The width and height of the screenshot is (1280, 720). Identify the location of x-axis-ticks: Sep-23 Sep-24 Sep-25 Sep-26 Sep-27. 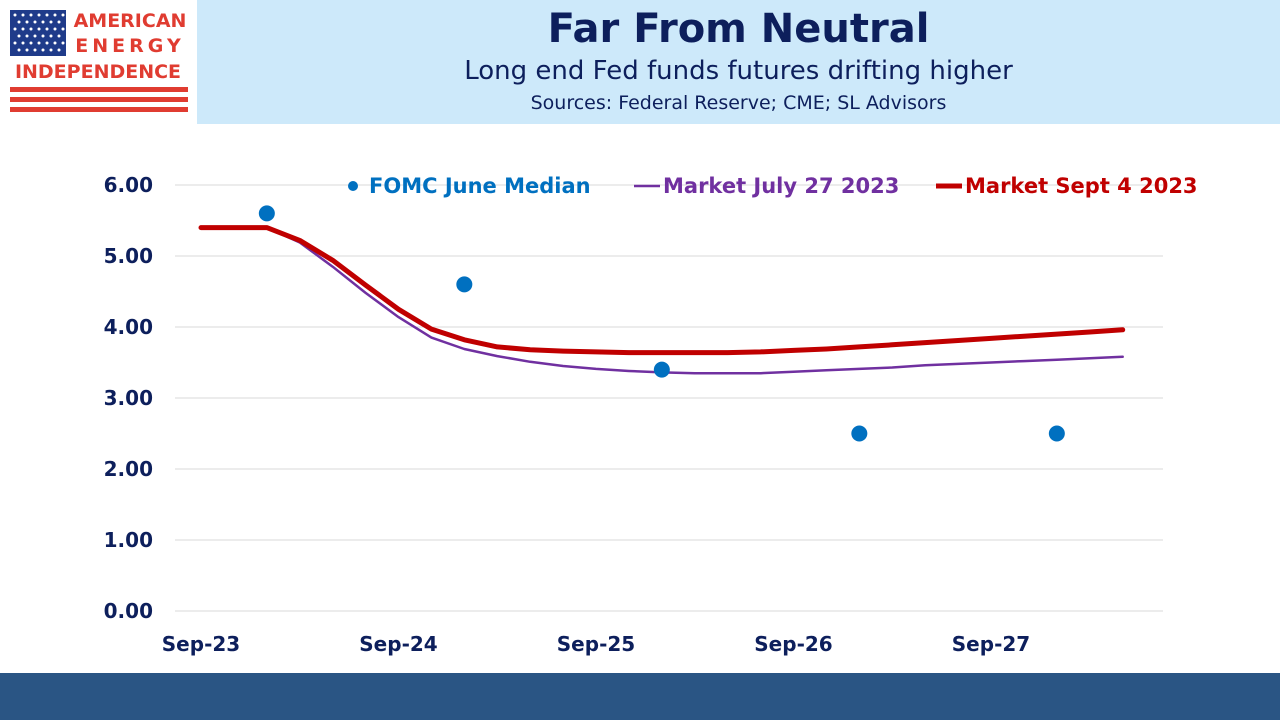
(596, 644).